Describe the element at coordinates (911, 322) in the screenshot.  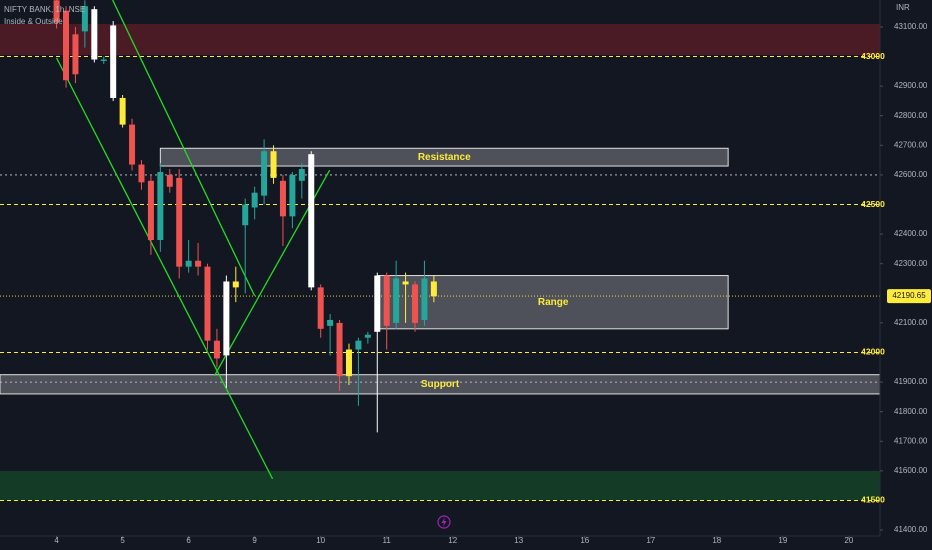
I see `y-tick-label: 42100.00` at that location.